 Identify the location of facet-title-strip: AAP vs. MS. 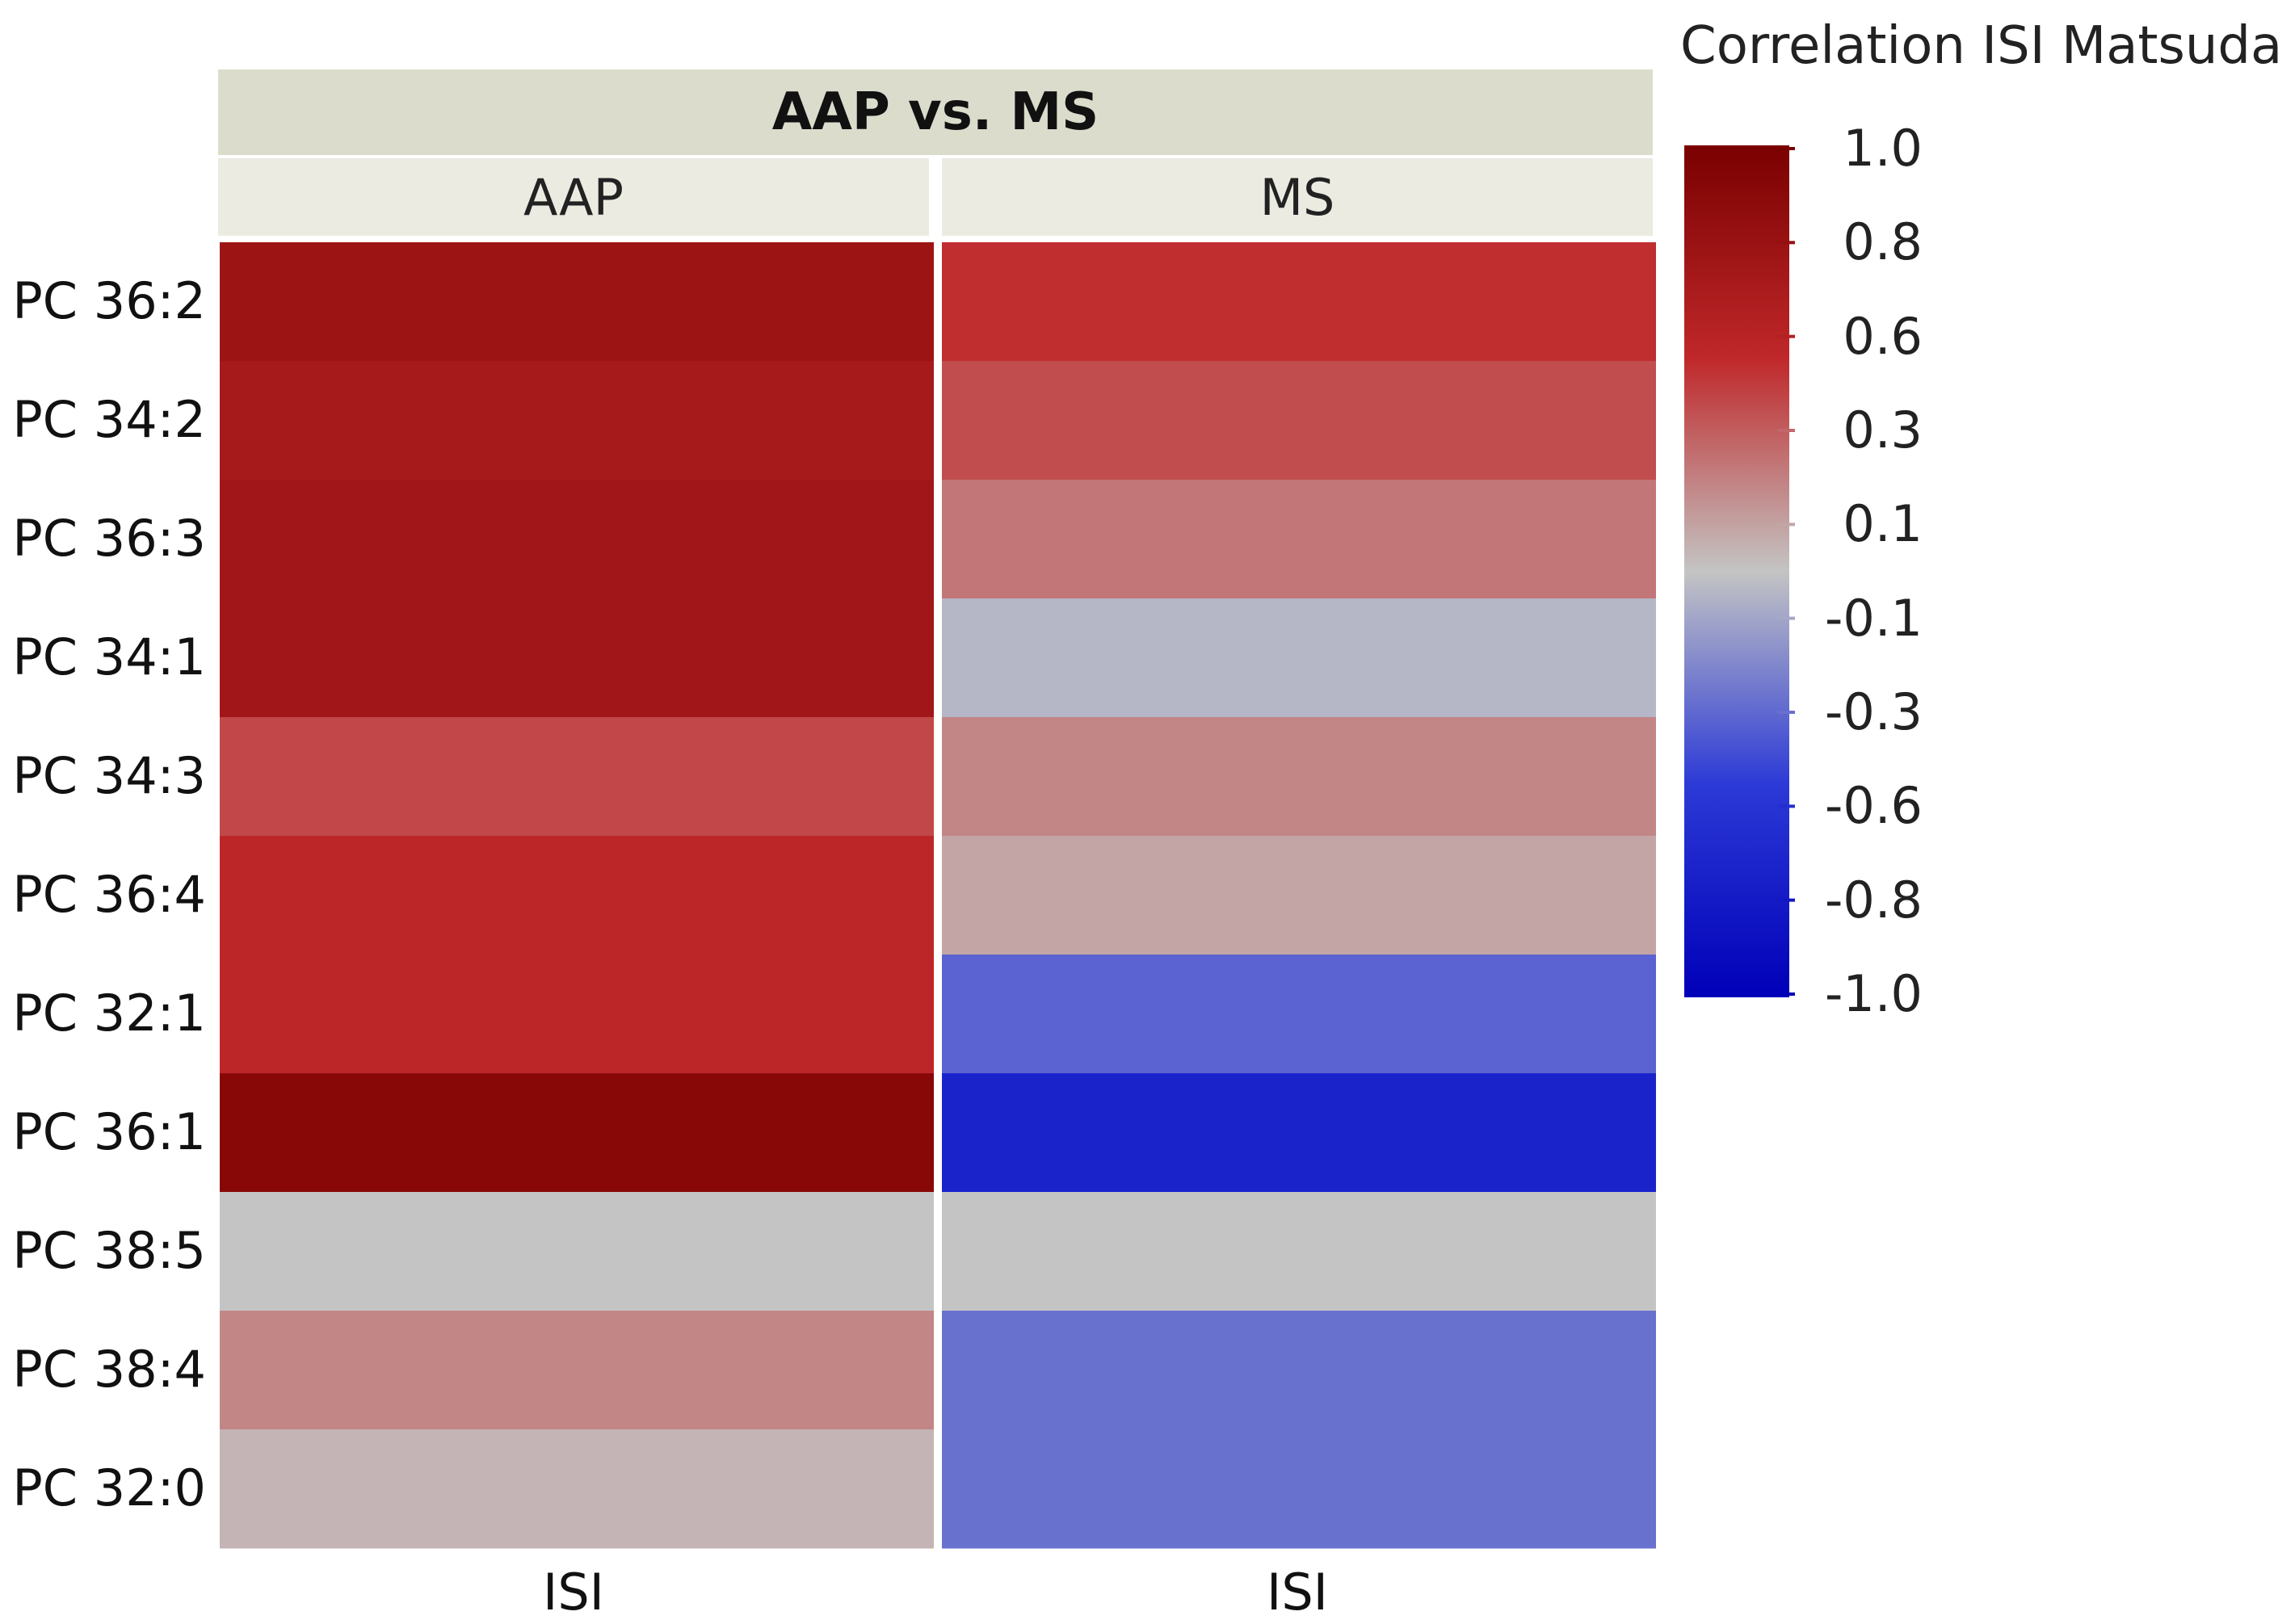
(936, 112).